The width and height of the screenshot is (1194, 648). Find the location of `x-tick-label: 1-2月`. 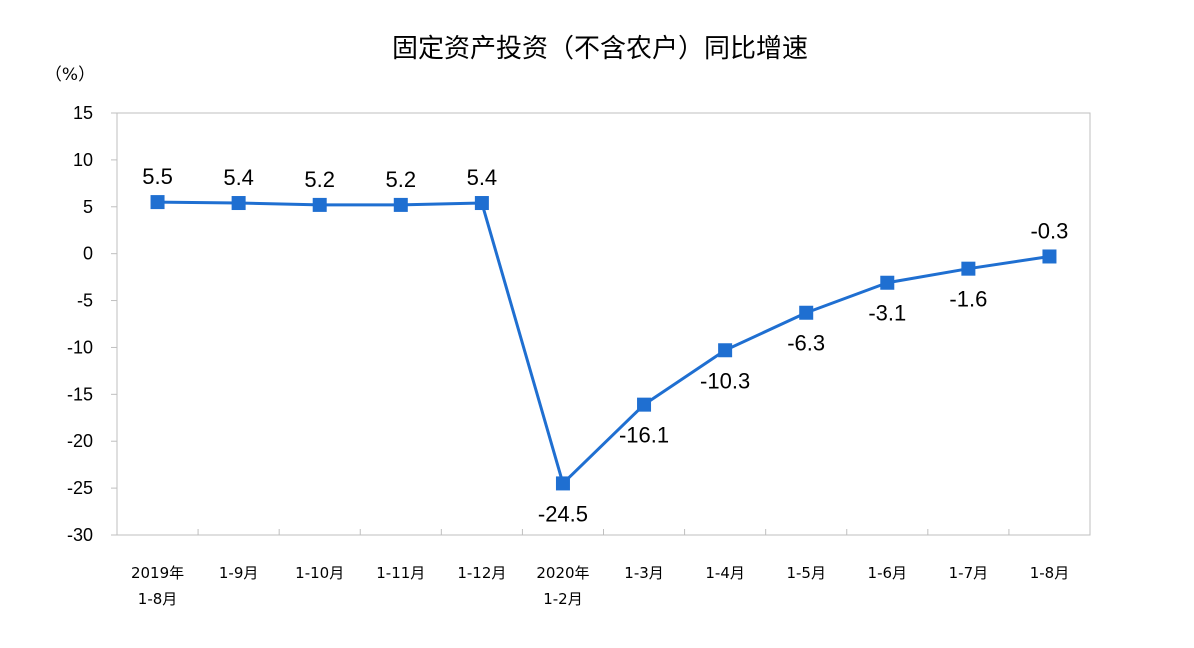

x-tick-label: 1-2月 is located at coordinates (563, 599).